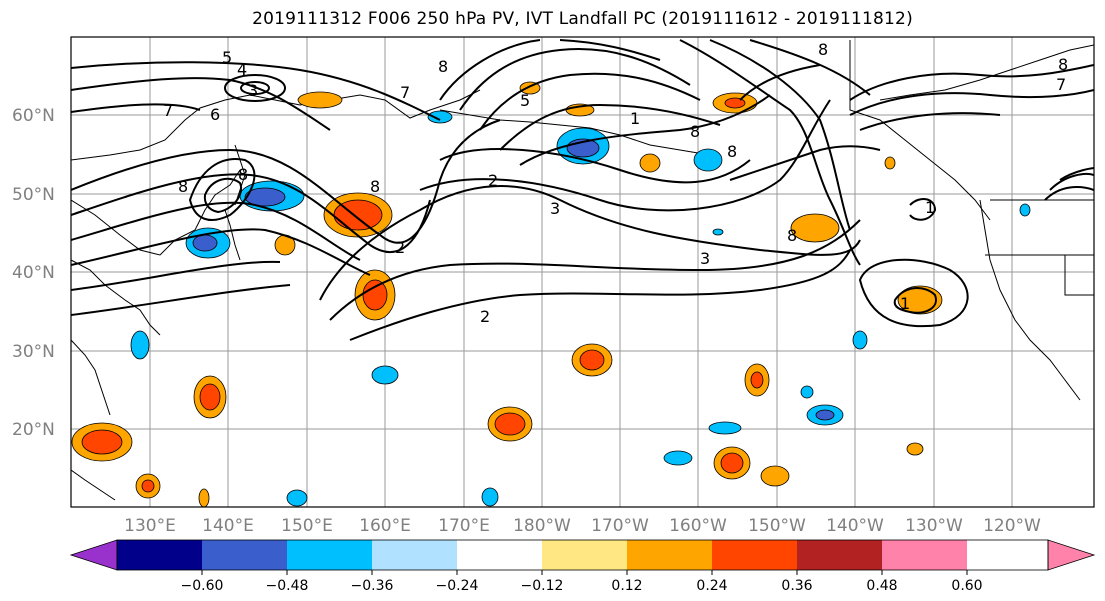  Describe the element at coordinates (698, 526) in the screenshot. I see `lon-label: 160°W` at that location.